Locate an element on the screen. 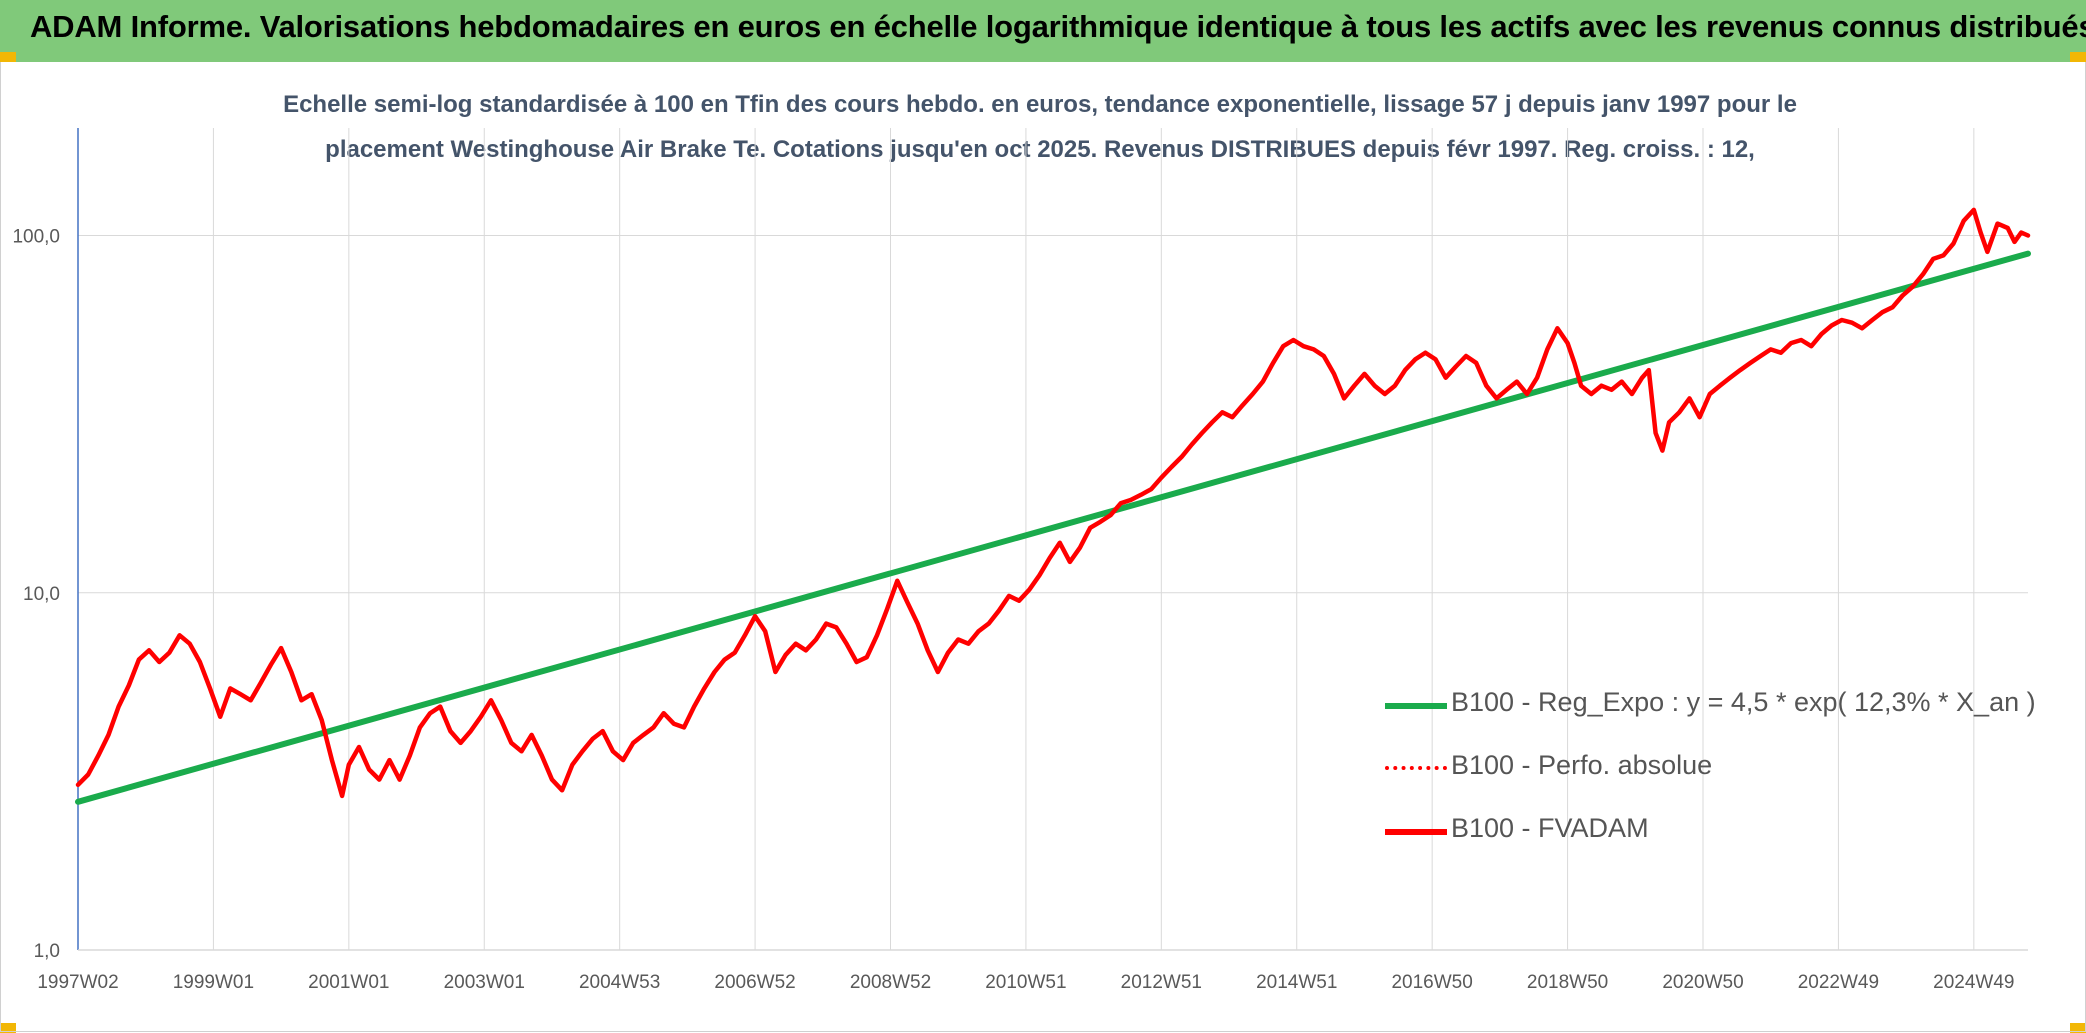  x-tick-label: 2012W51 is located at coordinates (1161, 982).